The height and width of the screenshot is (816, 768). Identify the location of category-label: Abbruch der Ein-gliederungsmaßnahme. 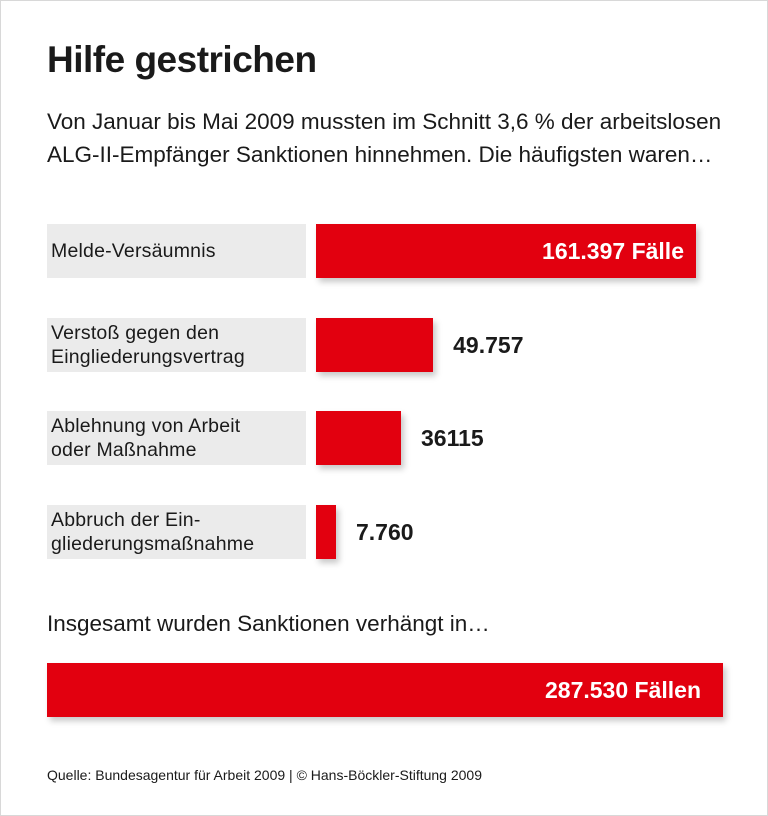
(176, 532).